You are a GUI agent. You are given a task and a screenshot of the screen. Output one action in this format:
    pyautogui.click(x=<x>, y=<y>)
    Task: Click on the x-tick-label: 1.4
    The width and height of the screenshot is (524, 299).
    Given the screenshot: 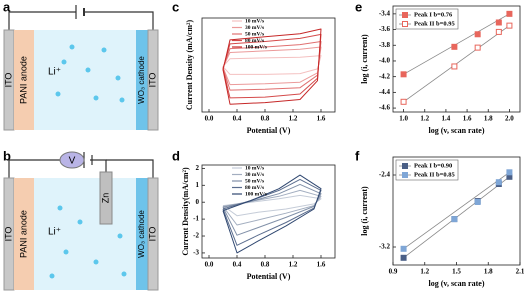 What is the action you would take?
    pyautogui.click(x=446, y=119)
    